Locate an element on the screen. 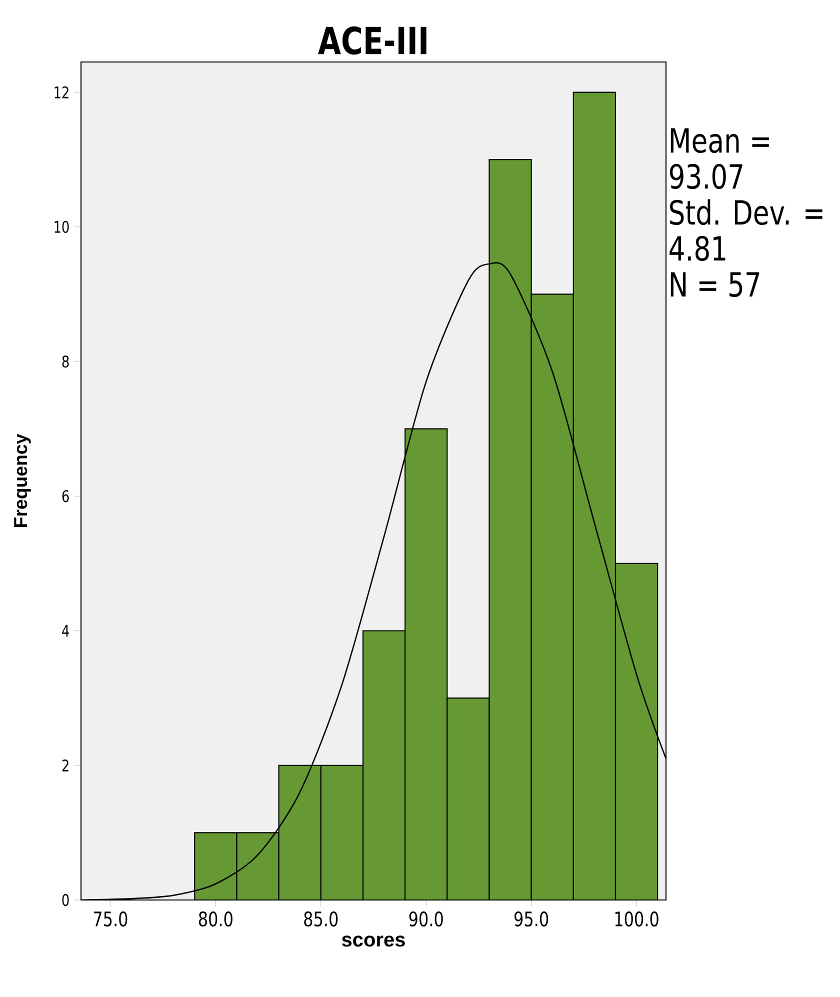  x-tick-label: 90.0 is located at coordinates (426, 919).